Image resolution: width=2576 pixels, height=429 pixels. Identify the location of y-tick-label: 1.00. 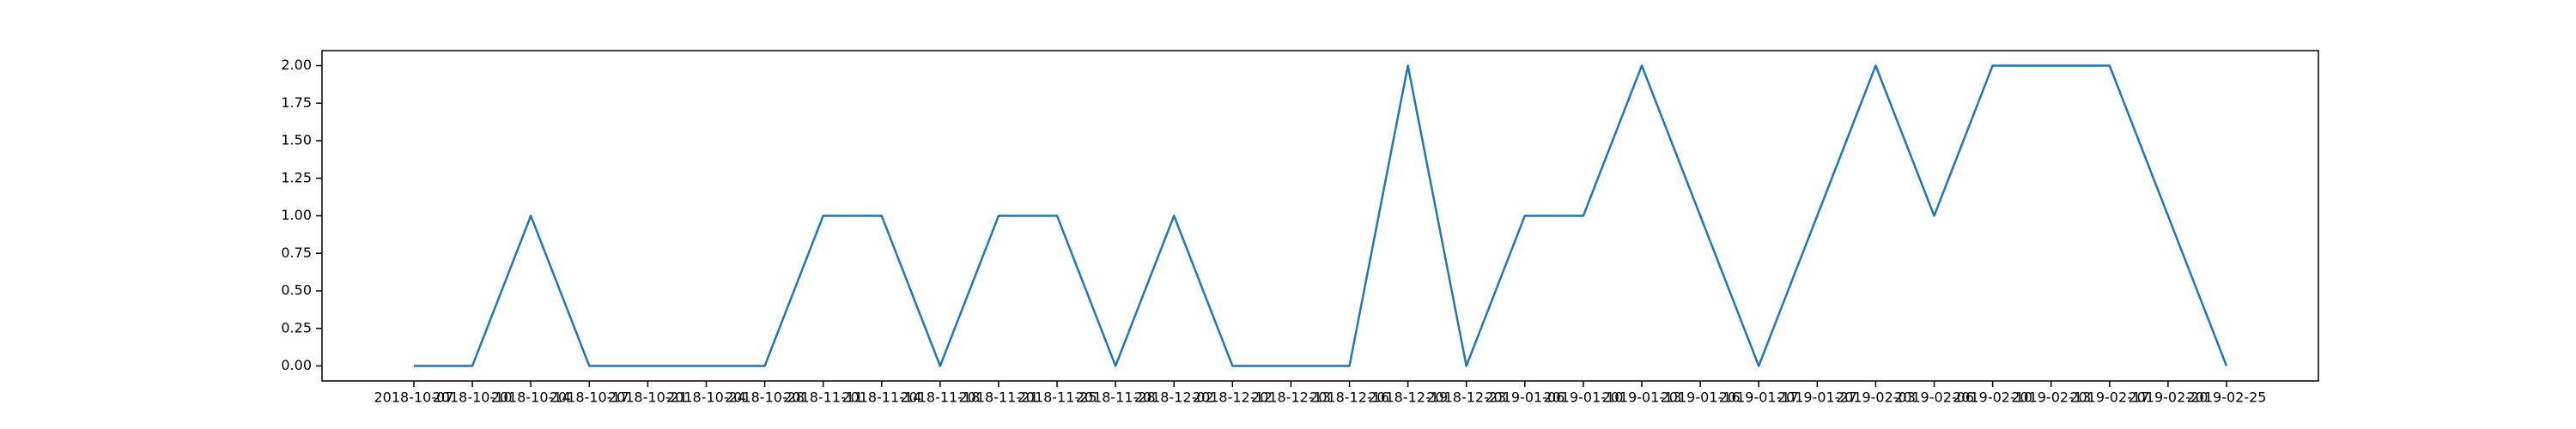
(296, 215).